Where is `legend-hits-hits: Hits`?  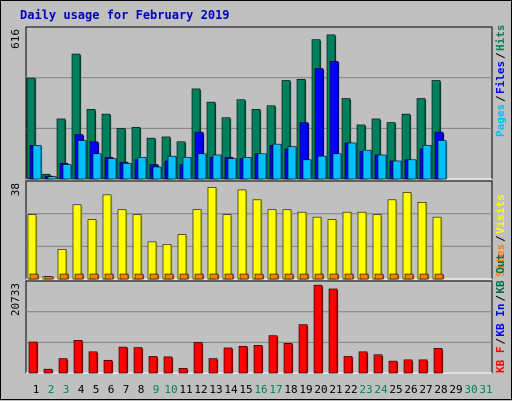 legend-hits-hits: Hits is located at coordinates (500, 38).